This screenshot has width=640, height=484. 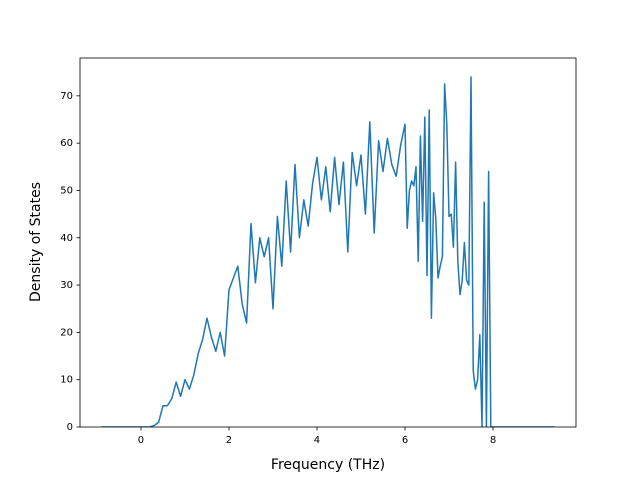 I want to click on x-tick-label: 2, so click(x=229, y=440).